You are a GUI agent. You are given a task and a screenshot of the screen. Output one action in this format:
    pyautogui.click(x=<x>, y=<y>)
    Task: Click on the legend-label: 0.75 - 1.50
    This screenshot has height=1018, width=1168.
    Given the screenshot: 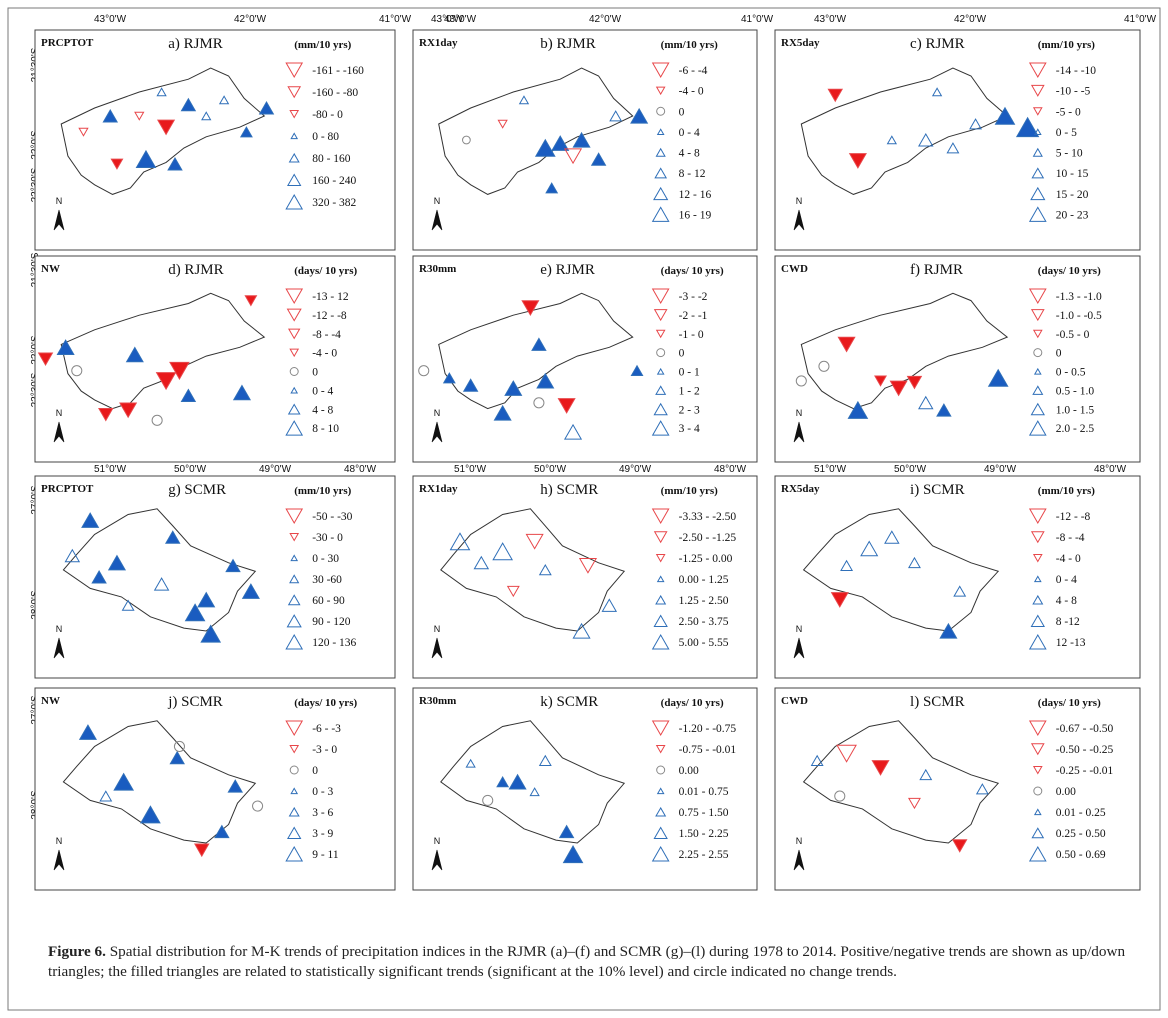 What is the action you would take?
    pyautogui.click(x=704, y=813)
    